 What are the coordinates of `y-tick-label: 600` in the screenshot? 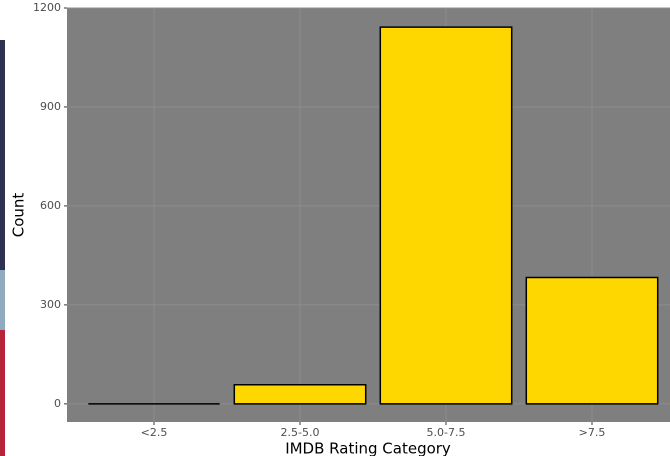 It's located at (50, 205).